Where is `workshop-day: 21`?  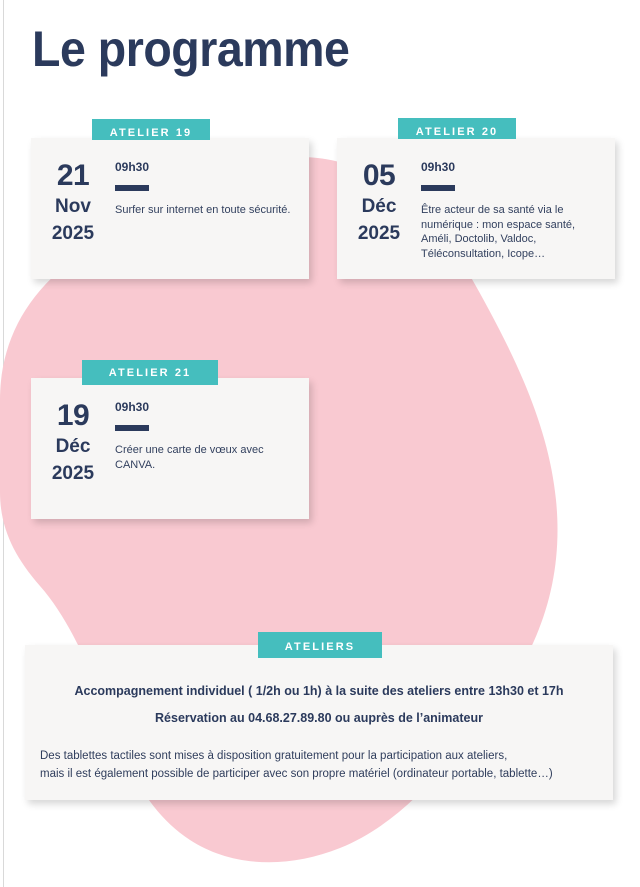
workshop-day: 21 is located at coordinates (73, 175).